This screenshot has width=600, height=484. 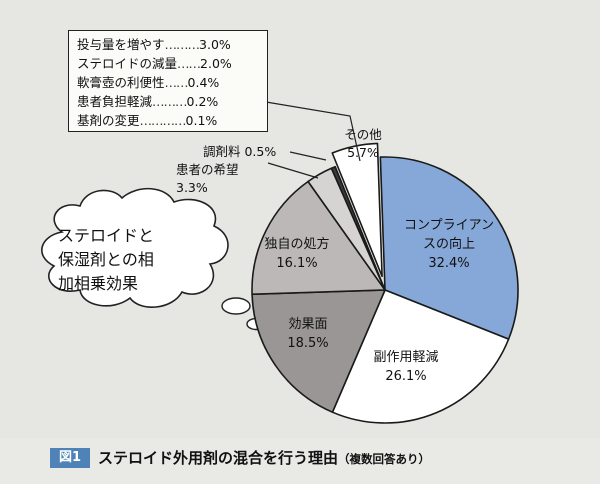 I want to click on figure-subtitle: （複数回答あり）, so click(x=384, y=459).